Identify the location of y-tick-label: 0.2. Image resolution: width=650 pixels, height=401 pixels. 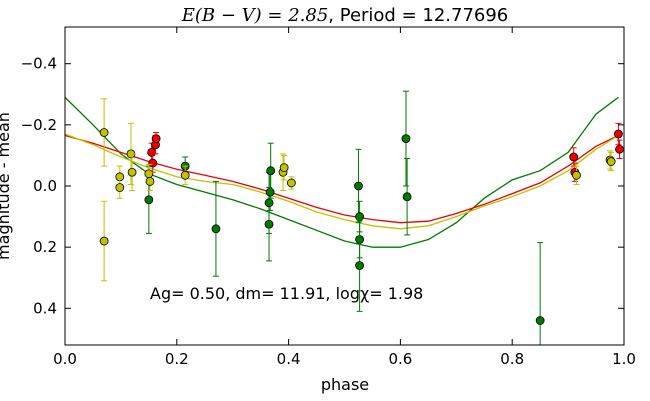
(45, 247).